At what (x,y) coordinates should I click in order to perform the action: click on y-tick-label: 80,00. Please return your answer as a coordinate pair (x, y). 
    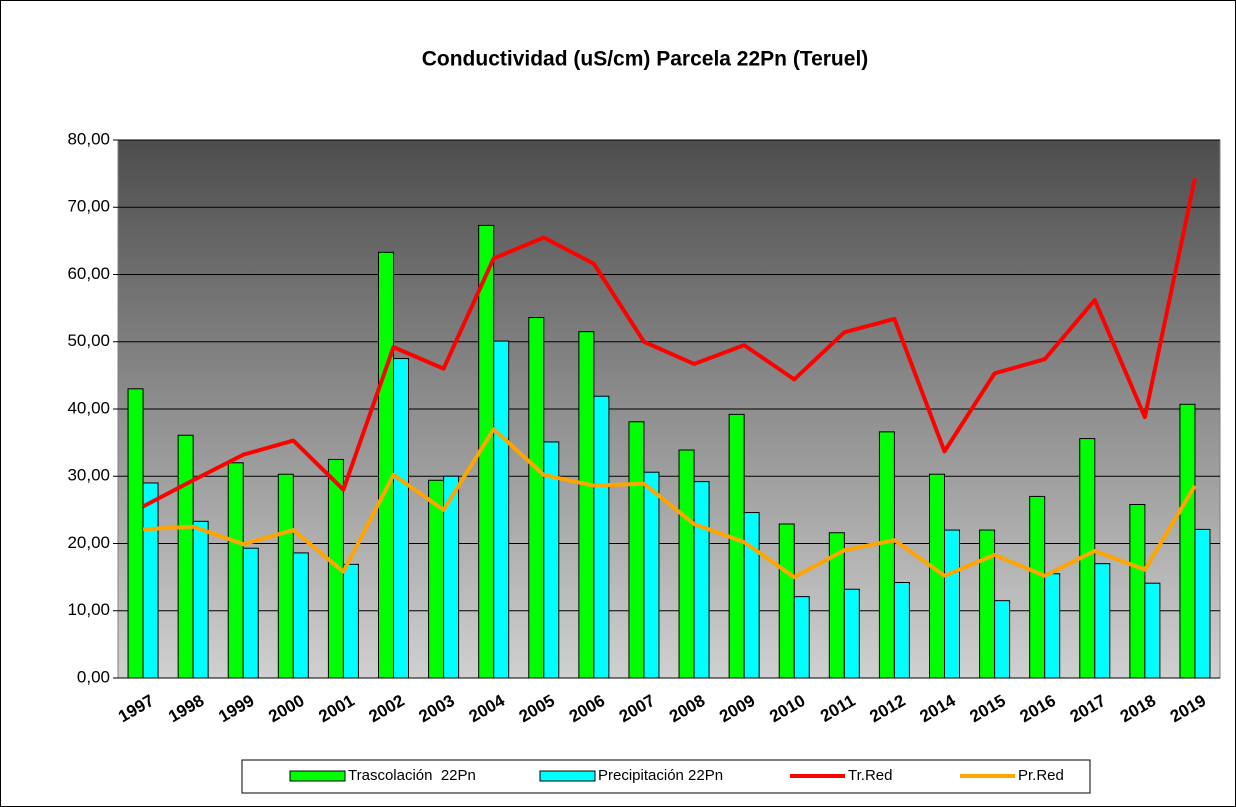
    Looking at the image, I should click on (88, 138).